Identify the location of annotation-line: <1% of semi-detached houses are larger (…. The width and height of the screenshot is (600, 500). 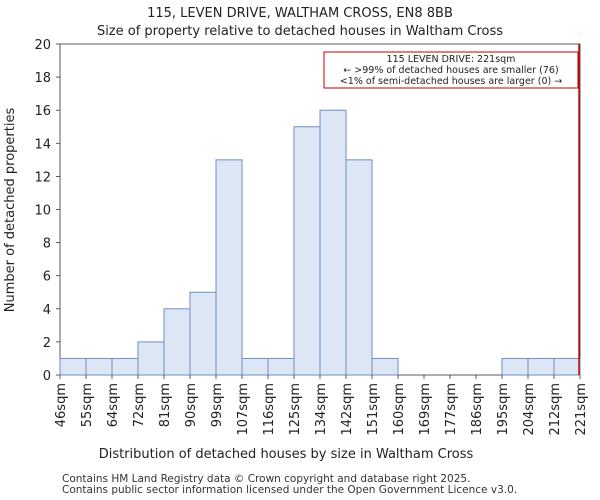
(451, 81).